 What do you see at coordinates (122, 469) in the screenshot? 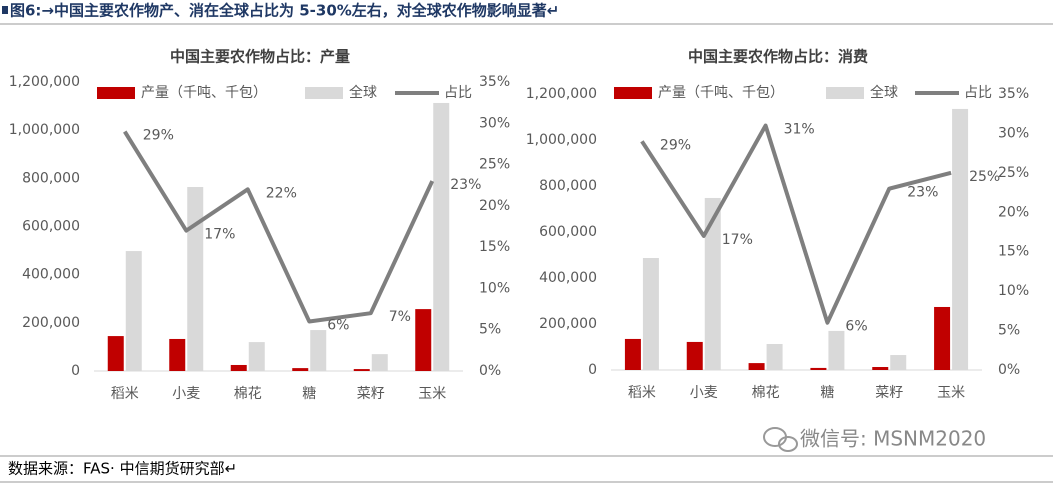
I see `source-note: 数据来源：FAS· 中信期货研究部↵` at bounding box center [122, 469].